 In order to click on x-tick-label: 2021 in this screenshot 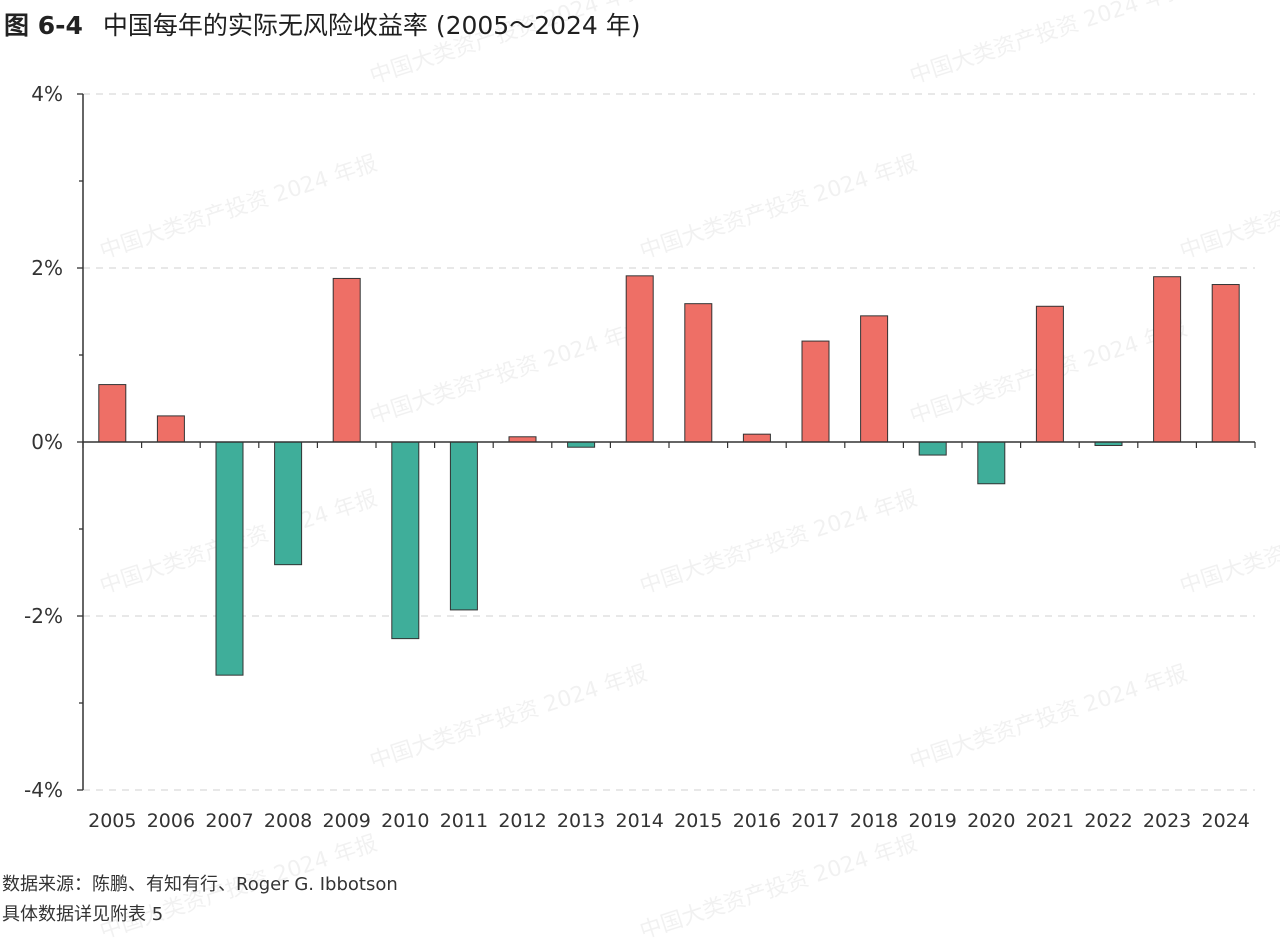, I will do `click(1050, 821)`.